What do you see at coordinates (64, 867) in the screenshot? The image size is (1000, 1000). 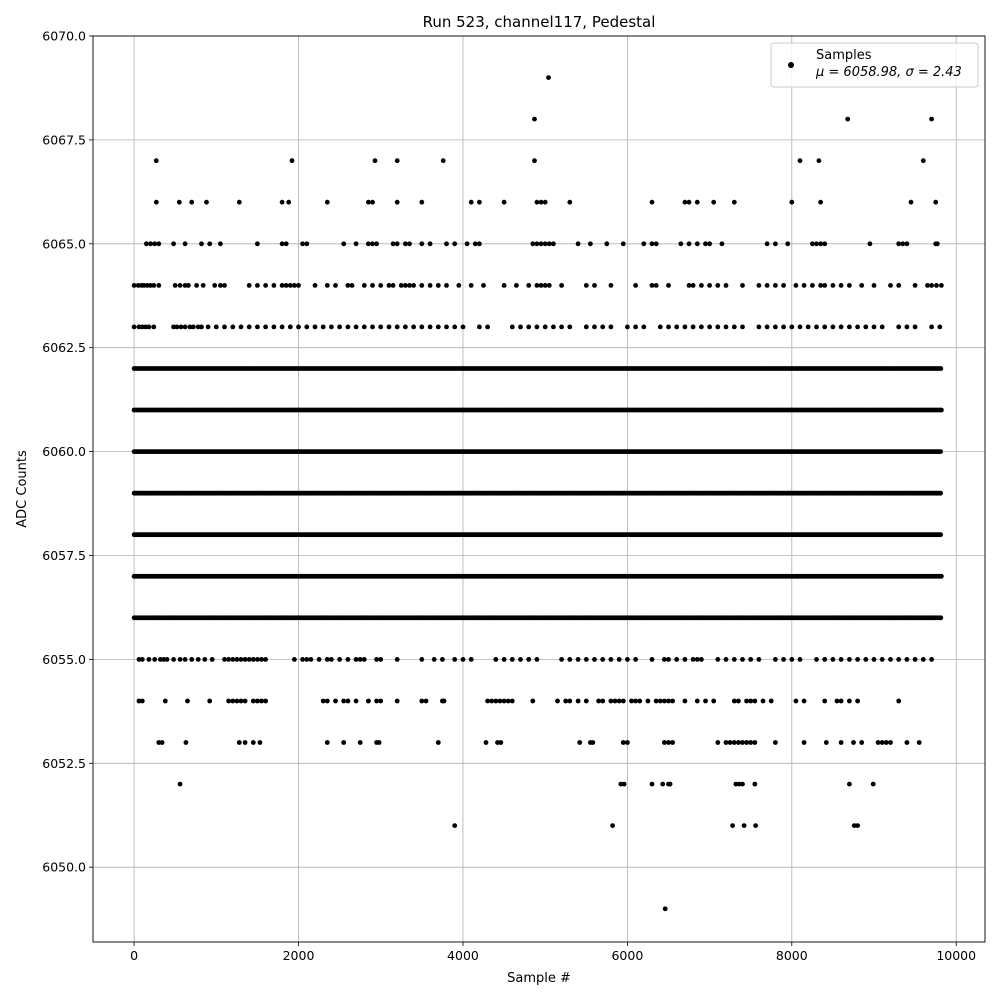 I see `y-tick-label: 6050.0` at bounding box center [64, 867].